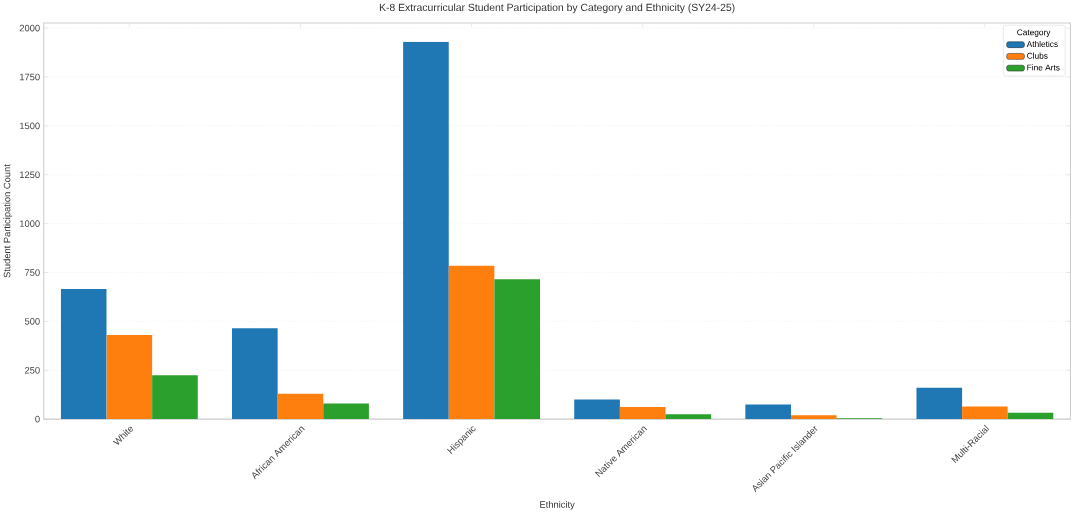  I want to click on y-tick-label: 500, so click(32, 321).